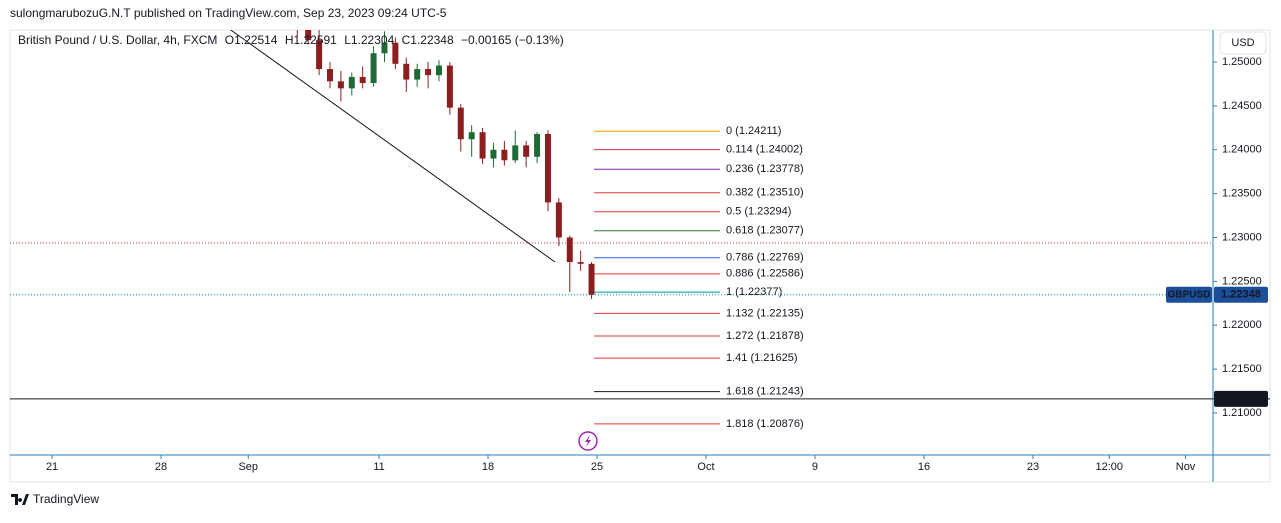 The height and width of the screenshot is (523, 1281). What do you see at coordinates (378, 467) in the screenshot?
I see `x-tick-label: 11` at bounding box center [378, 467].